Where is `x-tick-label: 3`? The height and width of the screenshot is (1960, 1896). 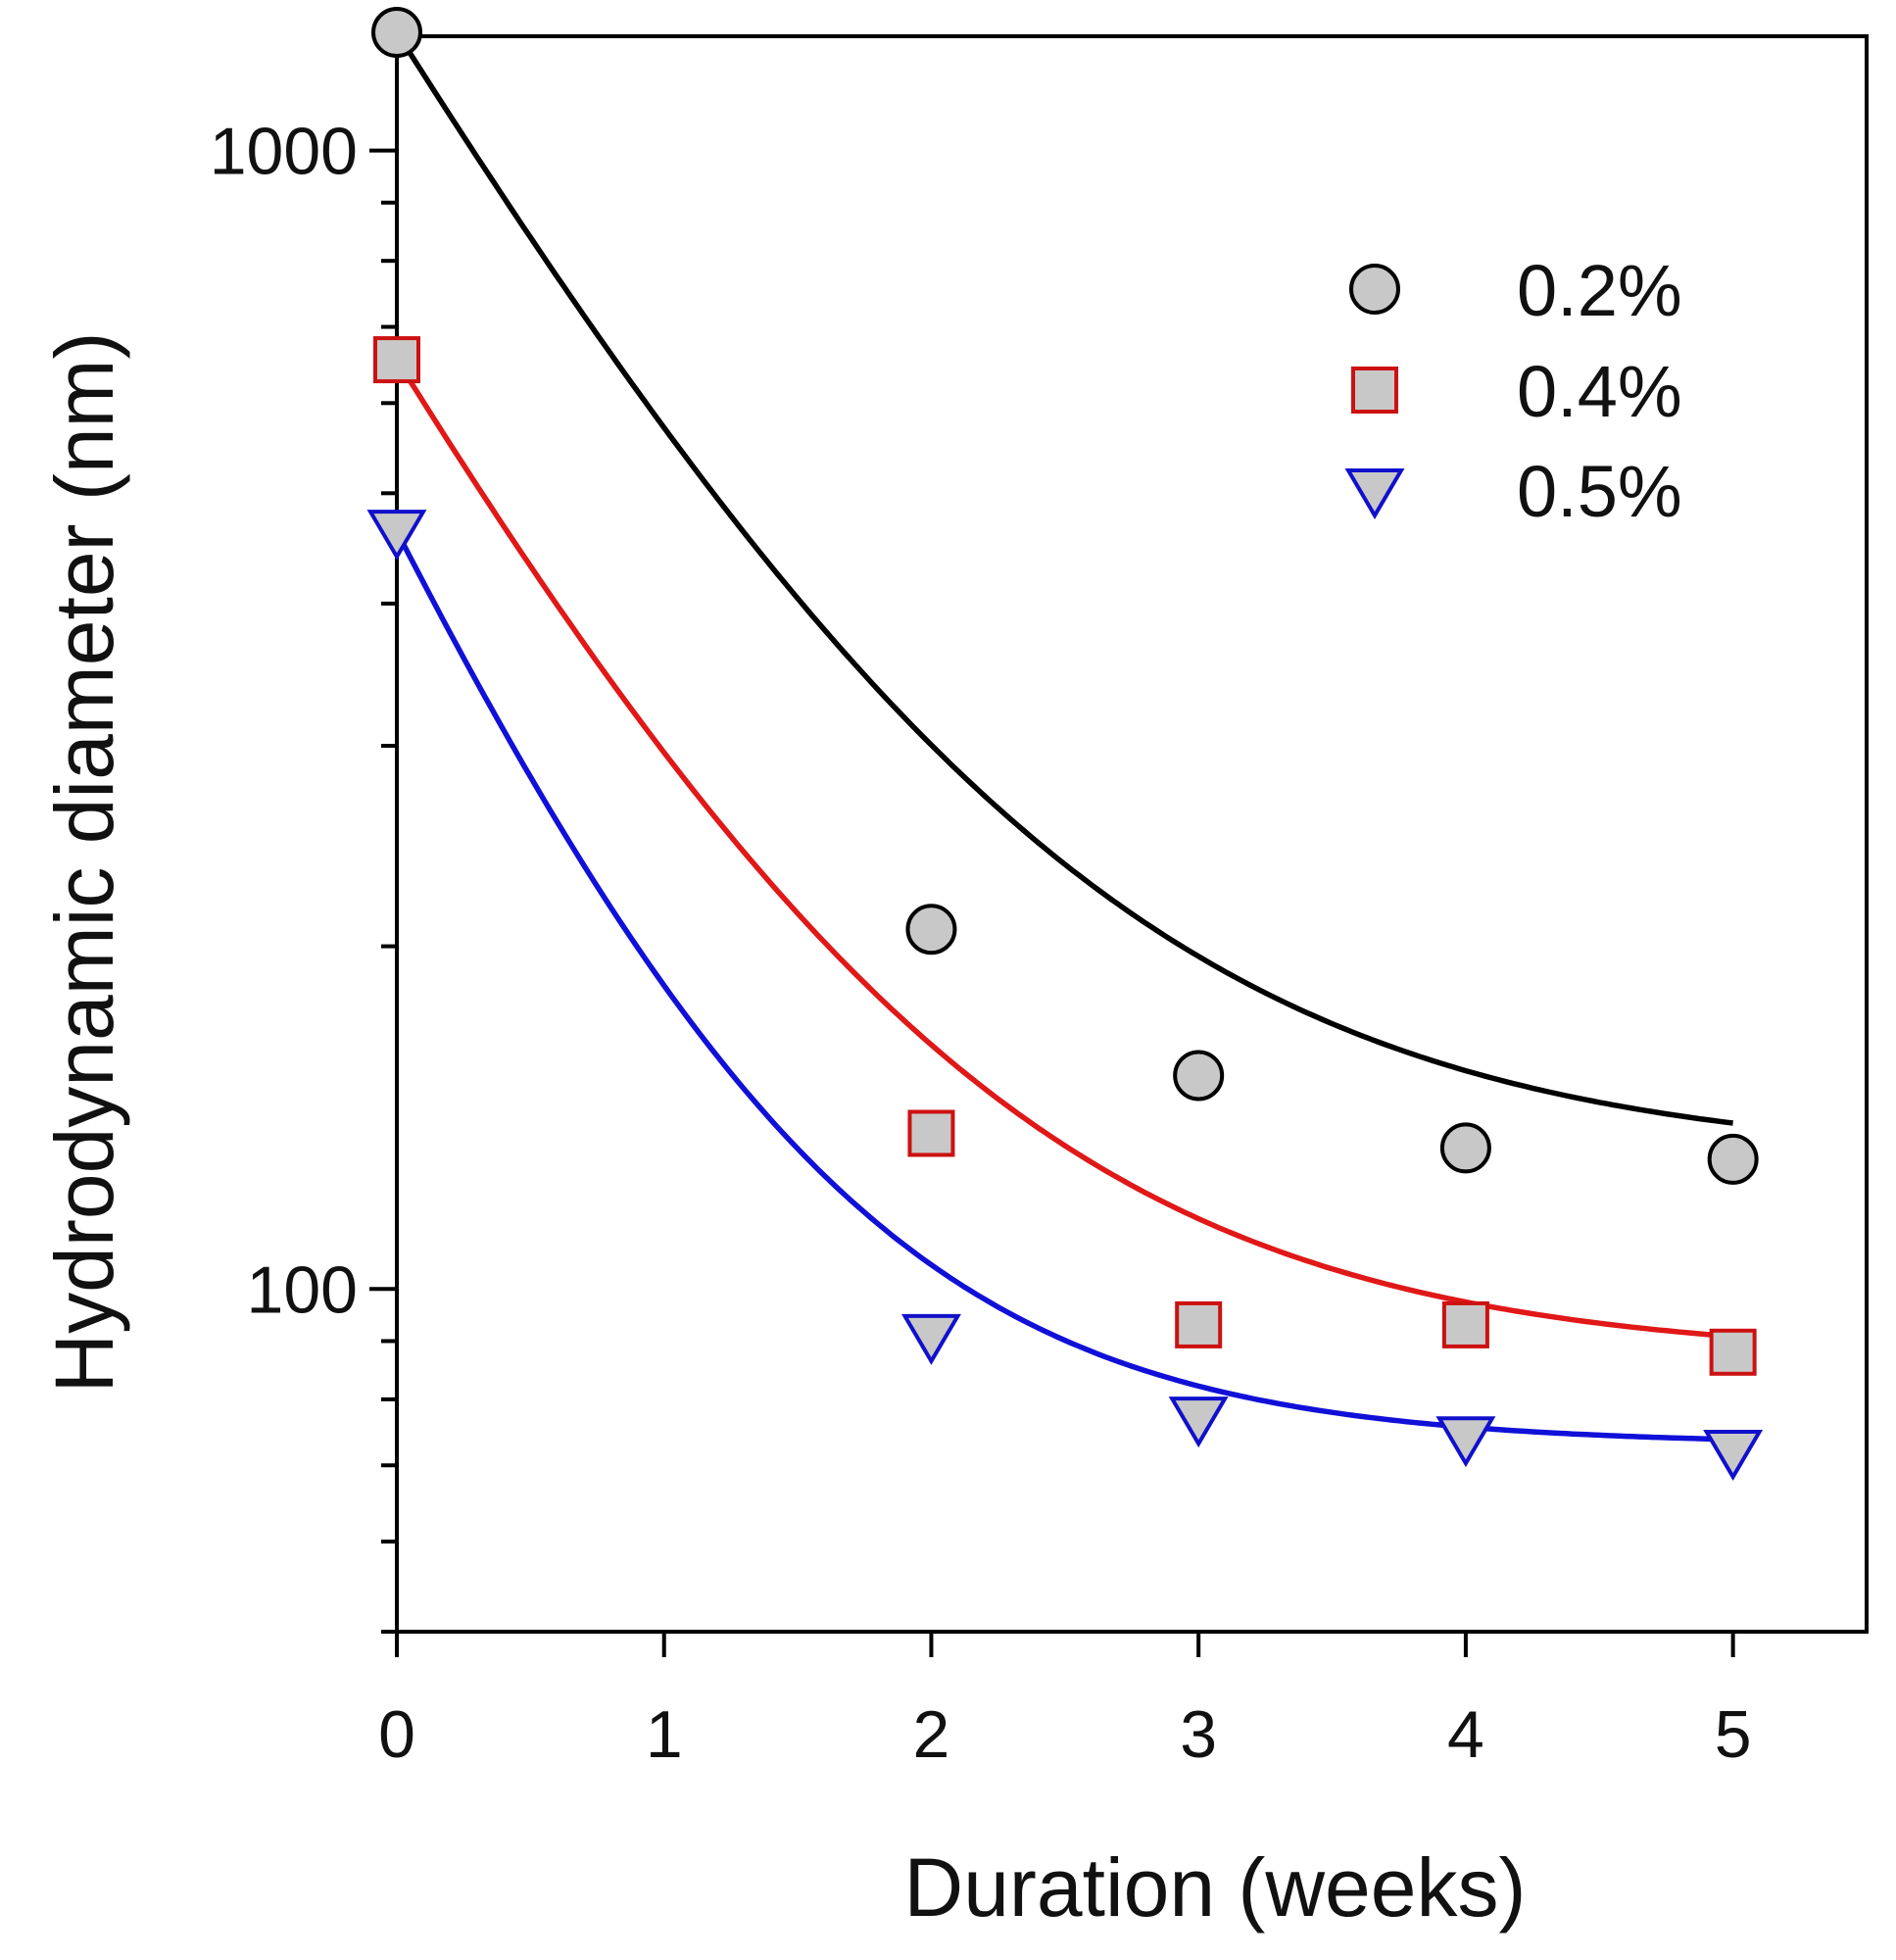 x-tick-label: 3 is located at coordinates (1198, 1734).